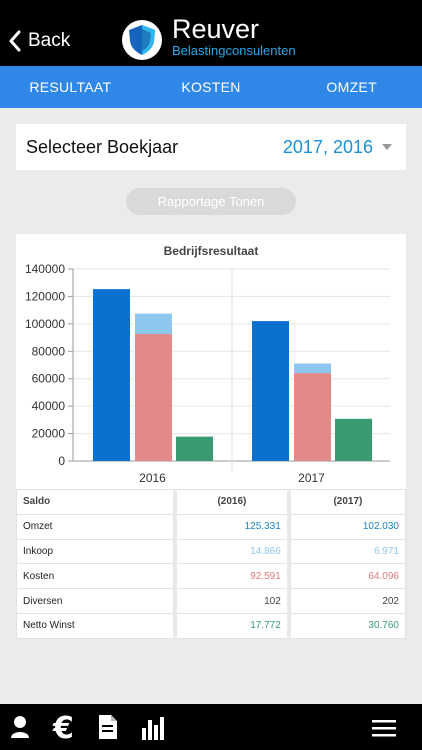  I want to click on y-tick-label: 0, so click(61, 461).